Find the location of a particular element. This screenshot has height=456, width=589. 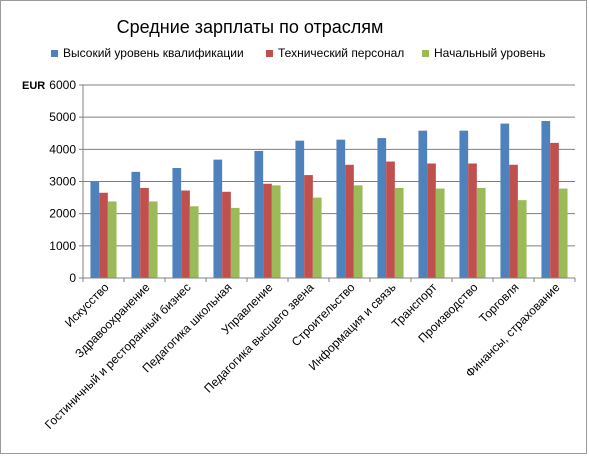

legend-item: Технический персонал is located at coordinates (335, 53).